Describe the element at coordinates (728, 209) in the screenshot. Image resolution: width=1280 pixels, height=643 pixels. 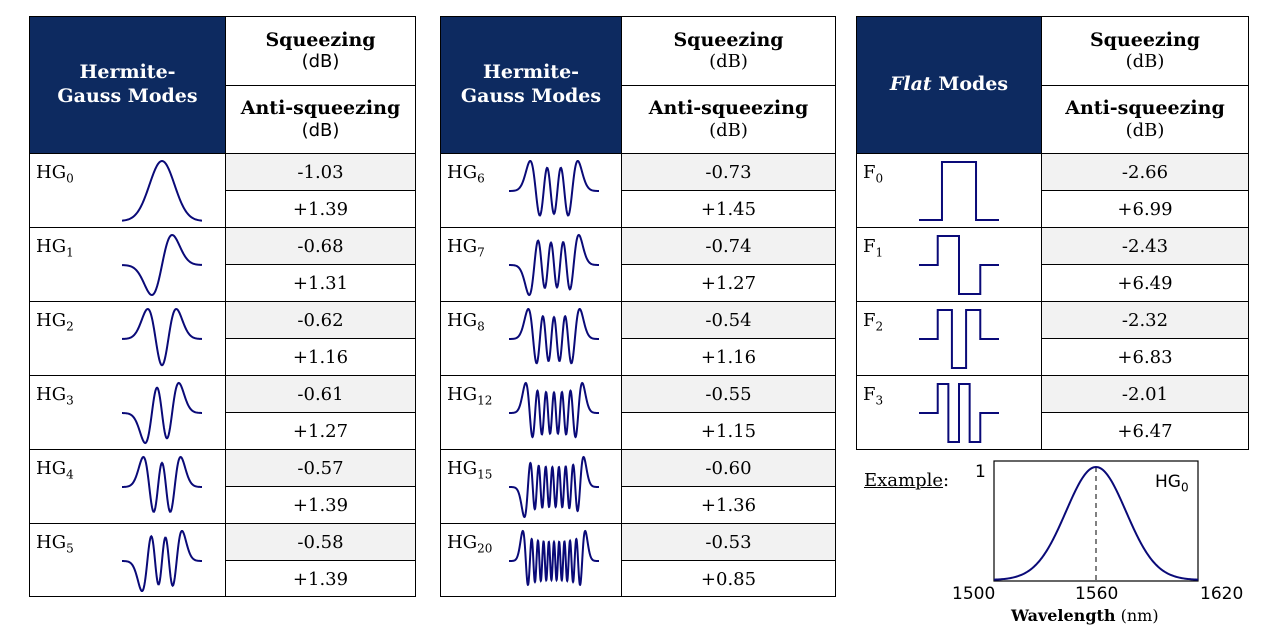
I see `anti-squeezing-value: +1.45` at that location.